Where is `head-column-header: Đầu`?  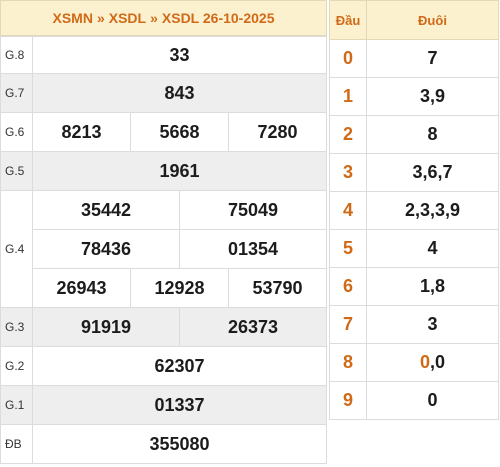 head-column-header: Đầu is located at coordinates (348, 20).